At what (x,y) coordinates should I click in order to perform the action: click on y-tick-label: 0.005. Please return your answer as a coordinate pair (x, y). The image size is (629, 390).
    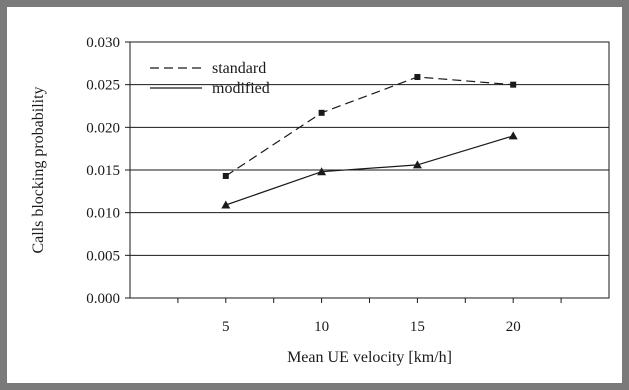
    Looking at the image, I should click on (103, 256).